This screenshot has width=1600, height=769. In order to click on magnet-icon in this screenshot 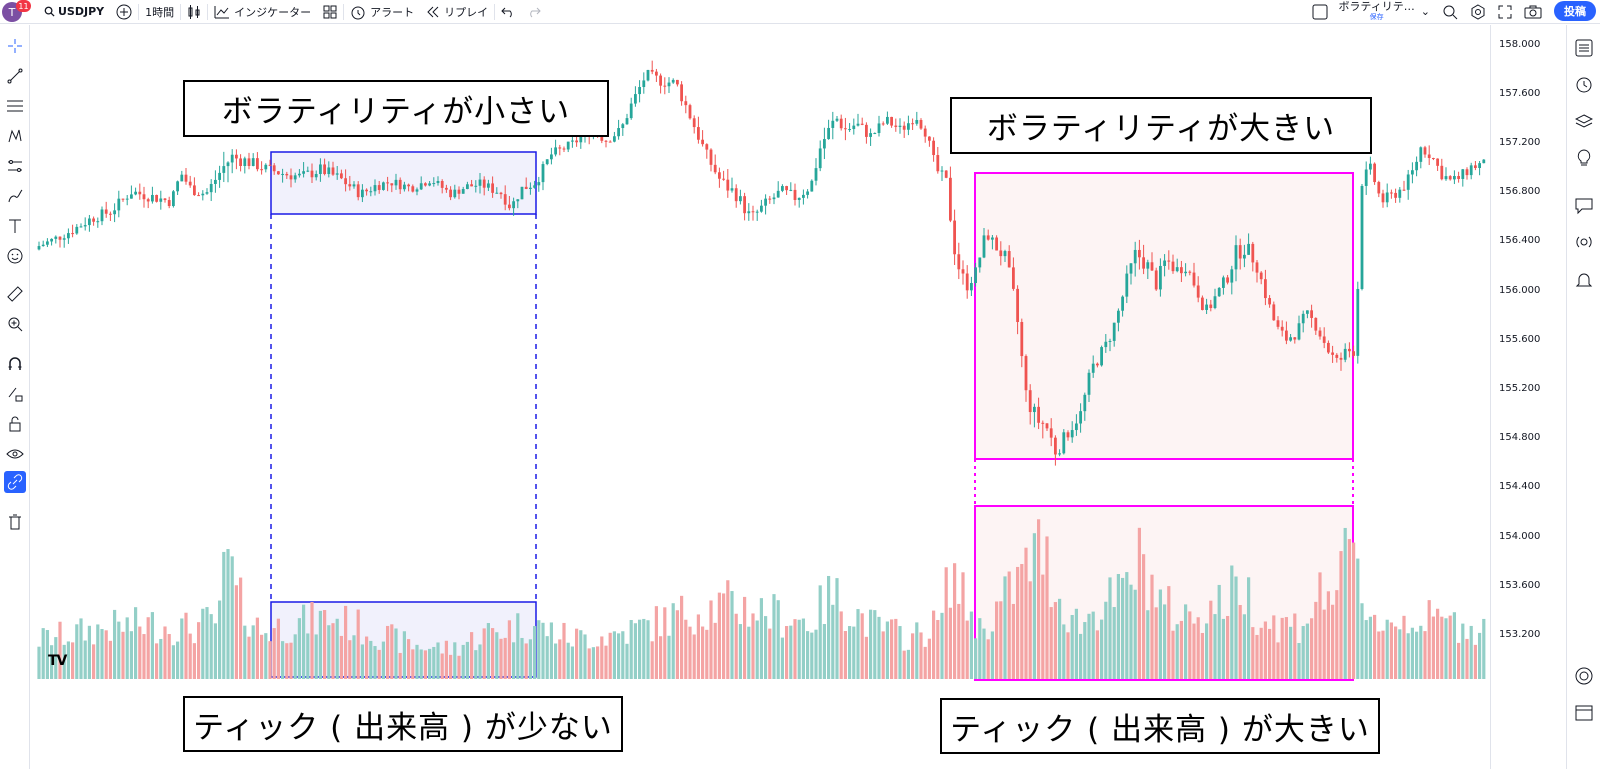, I will do `click(15, 364)`.